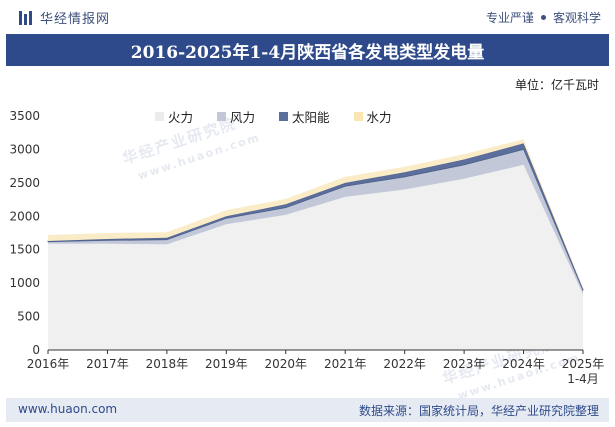 This screenshot has width=615, height=427. I want to click on brand-name: 华经情报网, so click(75, 19).